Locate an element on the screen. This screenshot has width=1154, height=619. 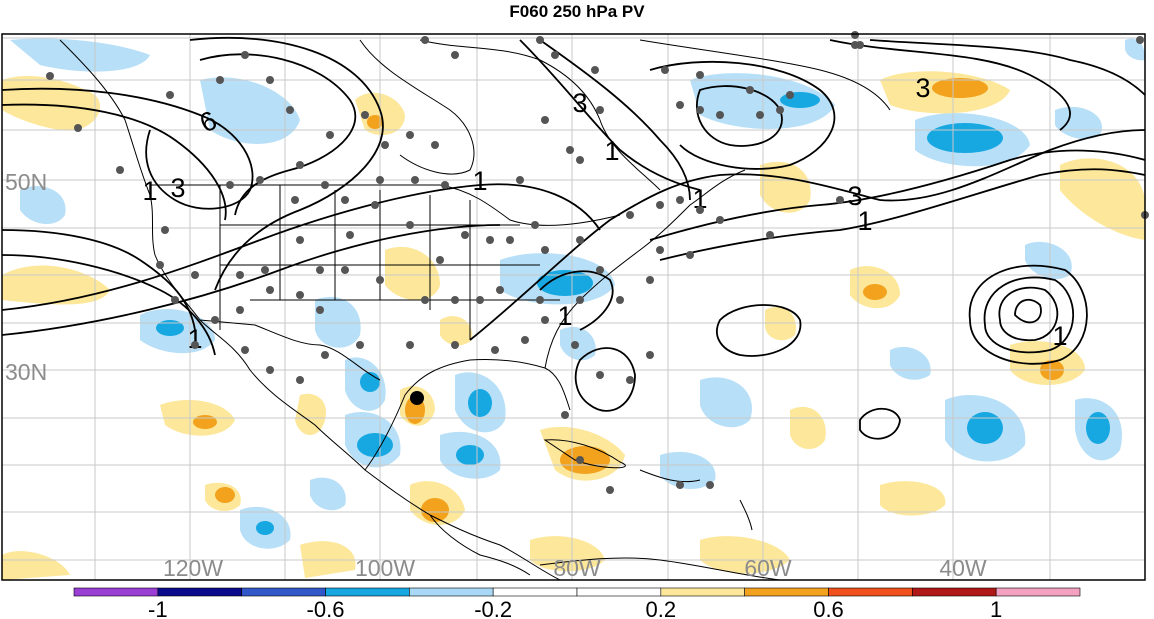
east-coast is located at coordinates (645, 269).